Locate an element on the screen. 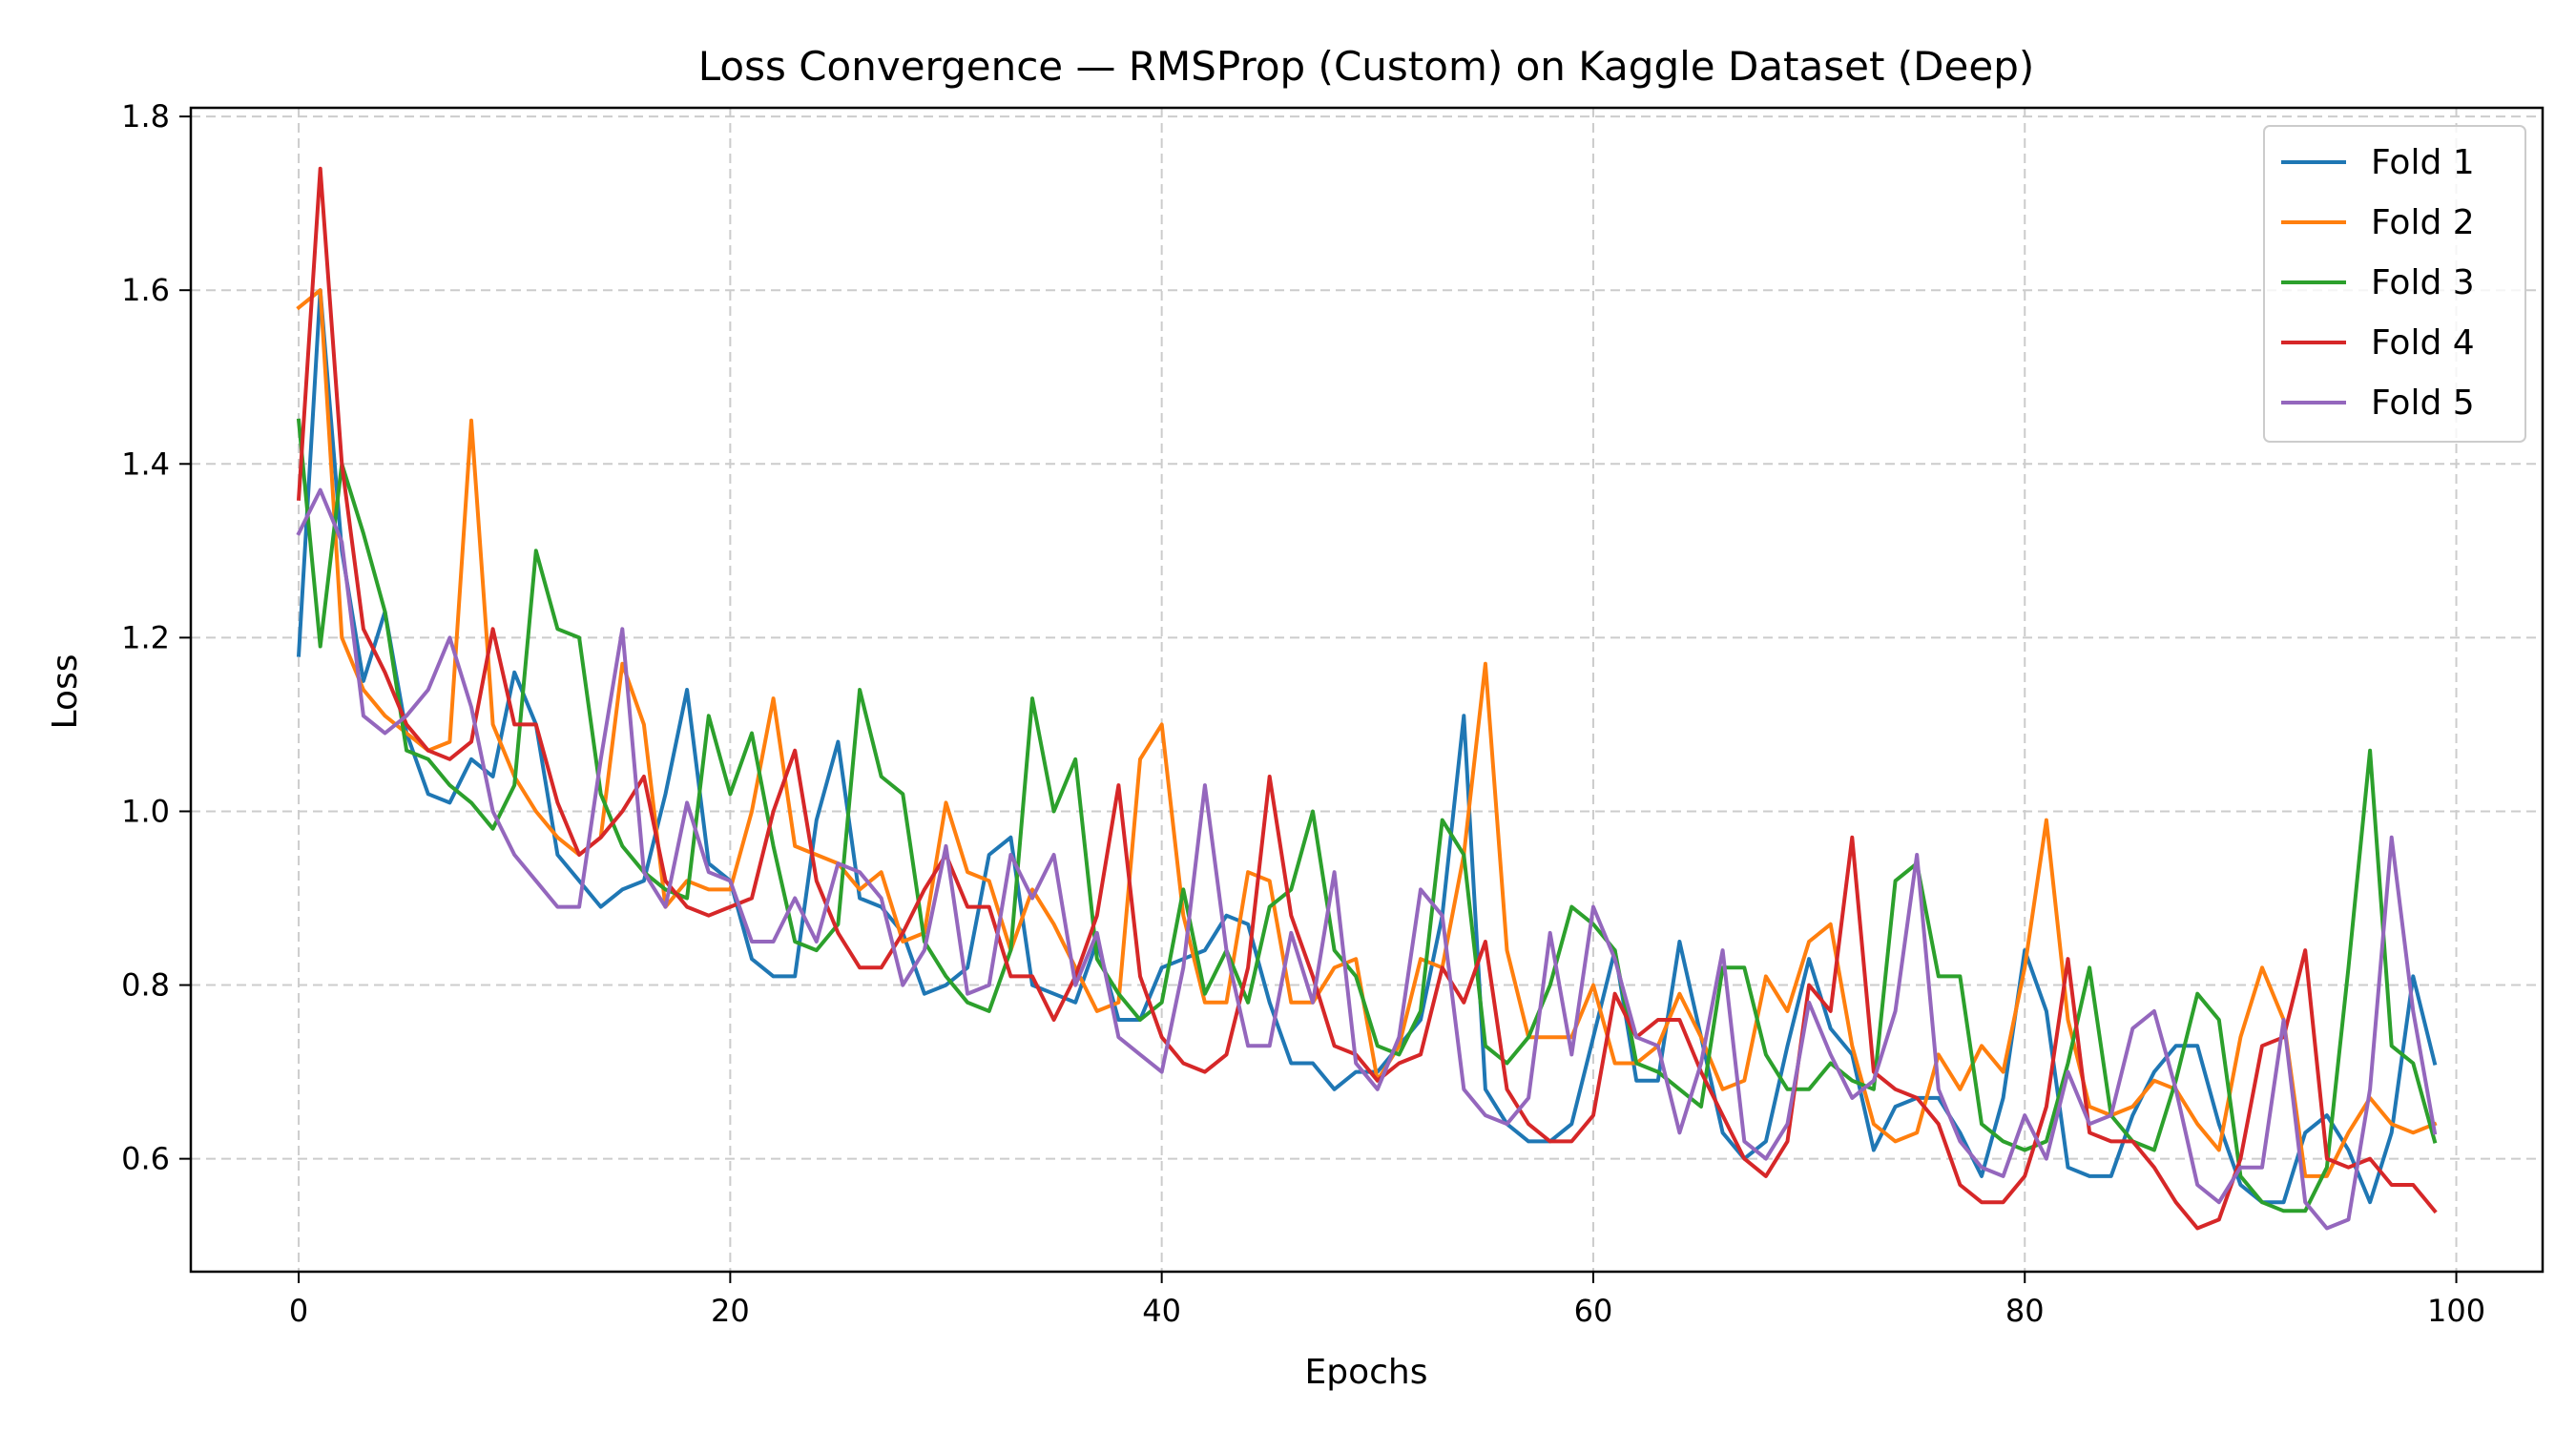  x-tick-label: 60 is located at coordinates (1593, 1311).